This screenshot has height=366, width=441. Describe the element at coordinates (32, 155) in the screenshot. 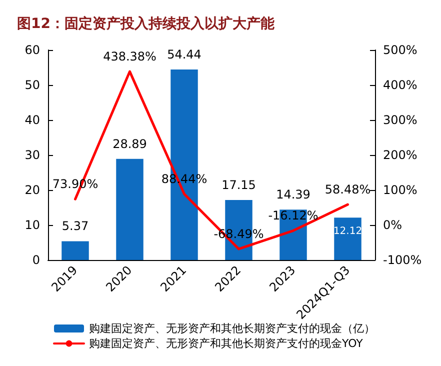

I see `y-tick-label: 30` at that location.